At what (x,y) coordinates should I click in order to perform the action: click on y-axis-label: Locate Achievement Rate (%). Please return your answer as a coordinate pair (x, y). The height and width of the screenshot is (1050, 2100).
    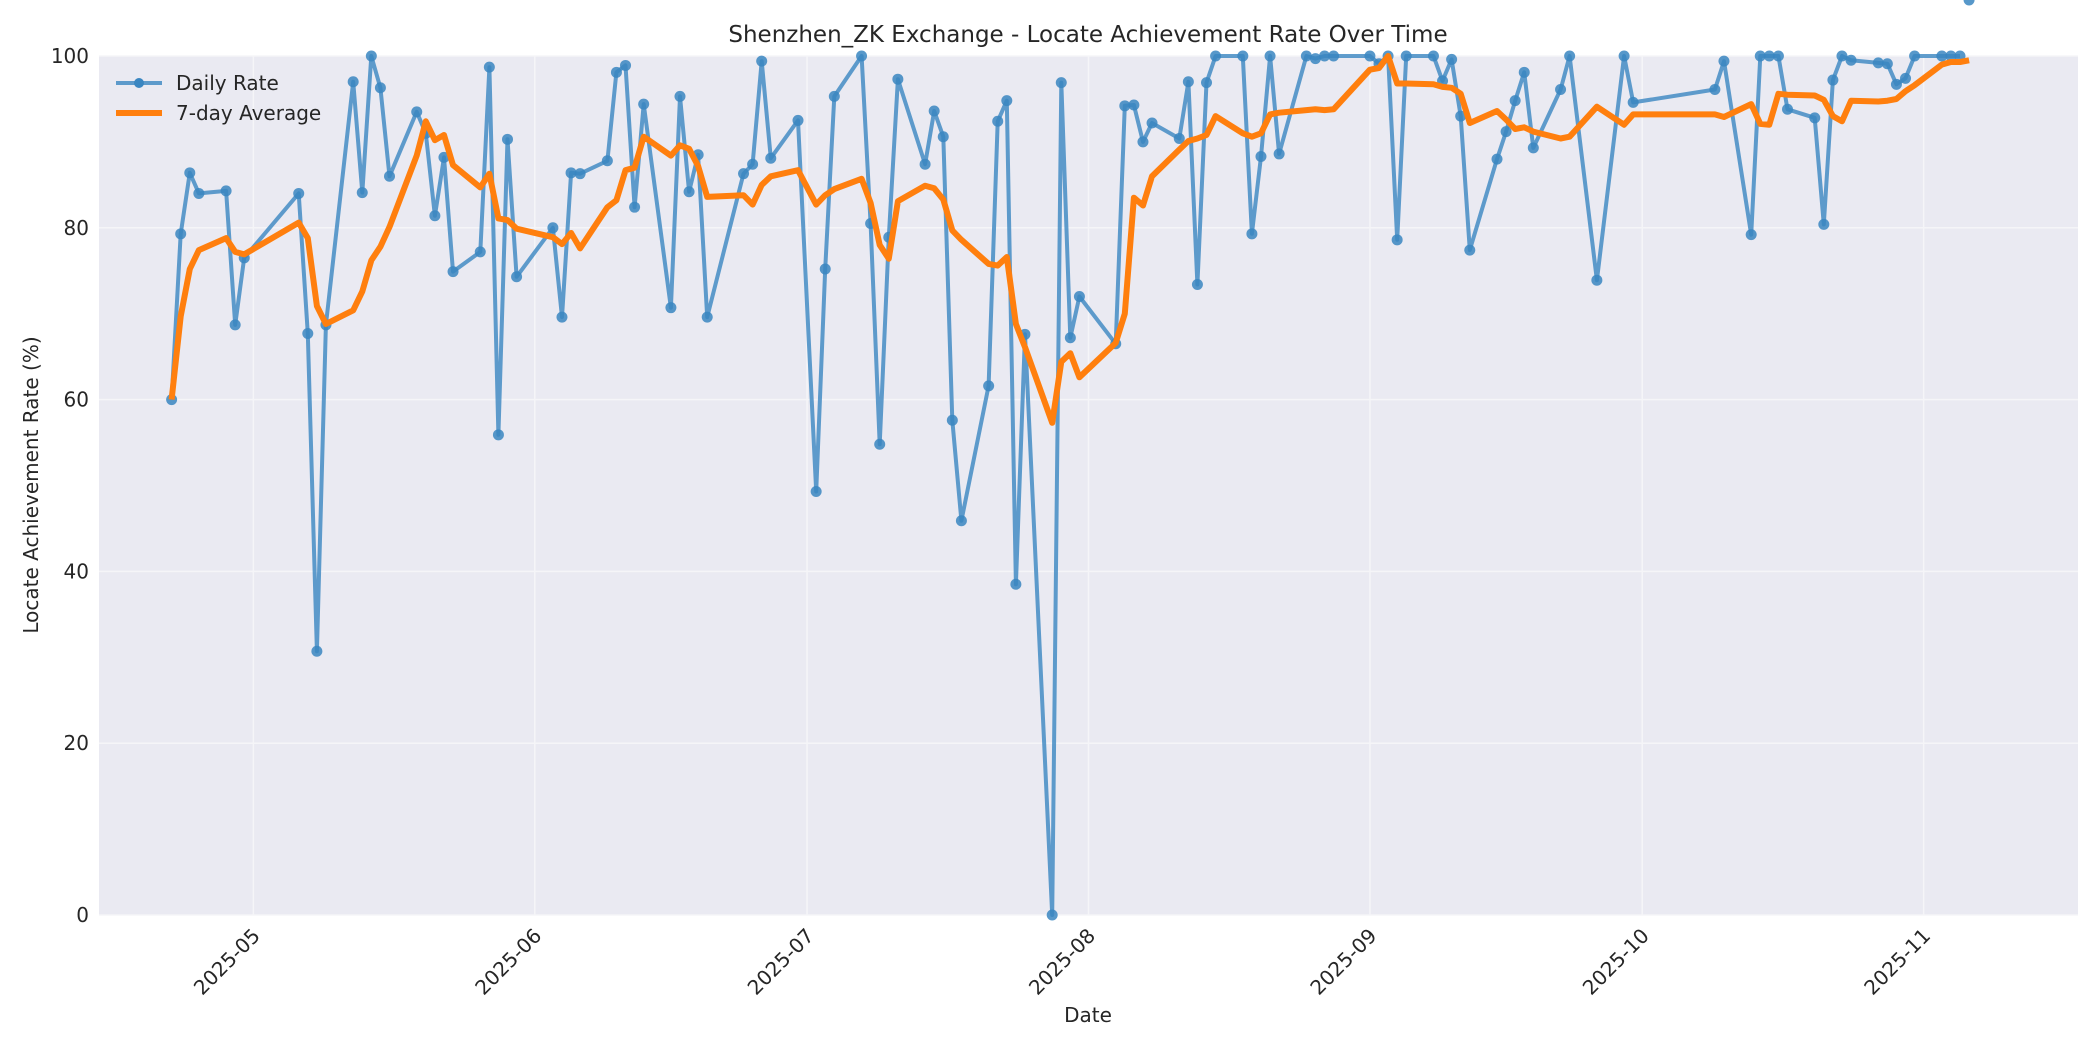
    Looking at the image, I should click on (31, 484).